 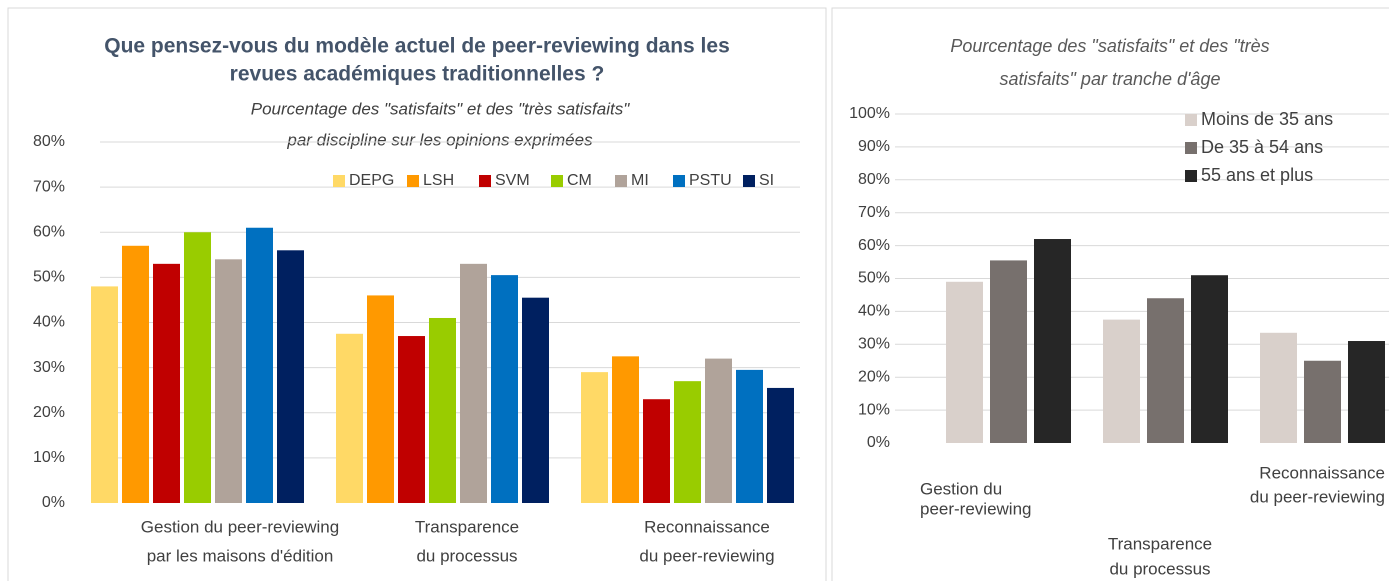 I want to click on x-tick-label: peer-reviewing, so click(x=976, y=508).